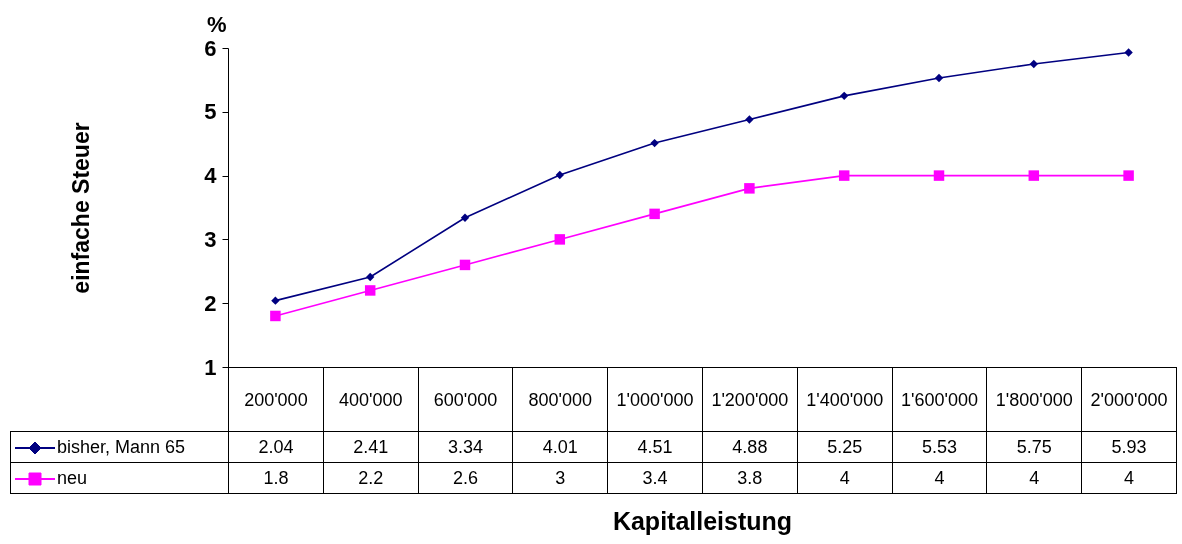 Image resolution: width=1182 pixels, height=544 pixels. What do you see at coordinates (1034, 399) in the screenshot?
I see `x-tick-label: 1'800'000` at bounding box center [1034, 399].